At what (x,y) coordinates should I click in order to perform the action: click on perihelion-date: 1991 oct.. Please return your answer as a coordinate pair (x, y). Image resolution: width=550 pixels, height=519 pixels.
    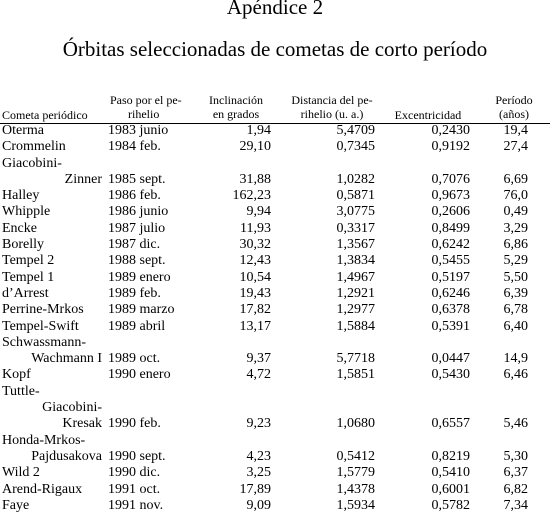
    Looking at the image, I should click on (134, 489).